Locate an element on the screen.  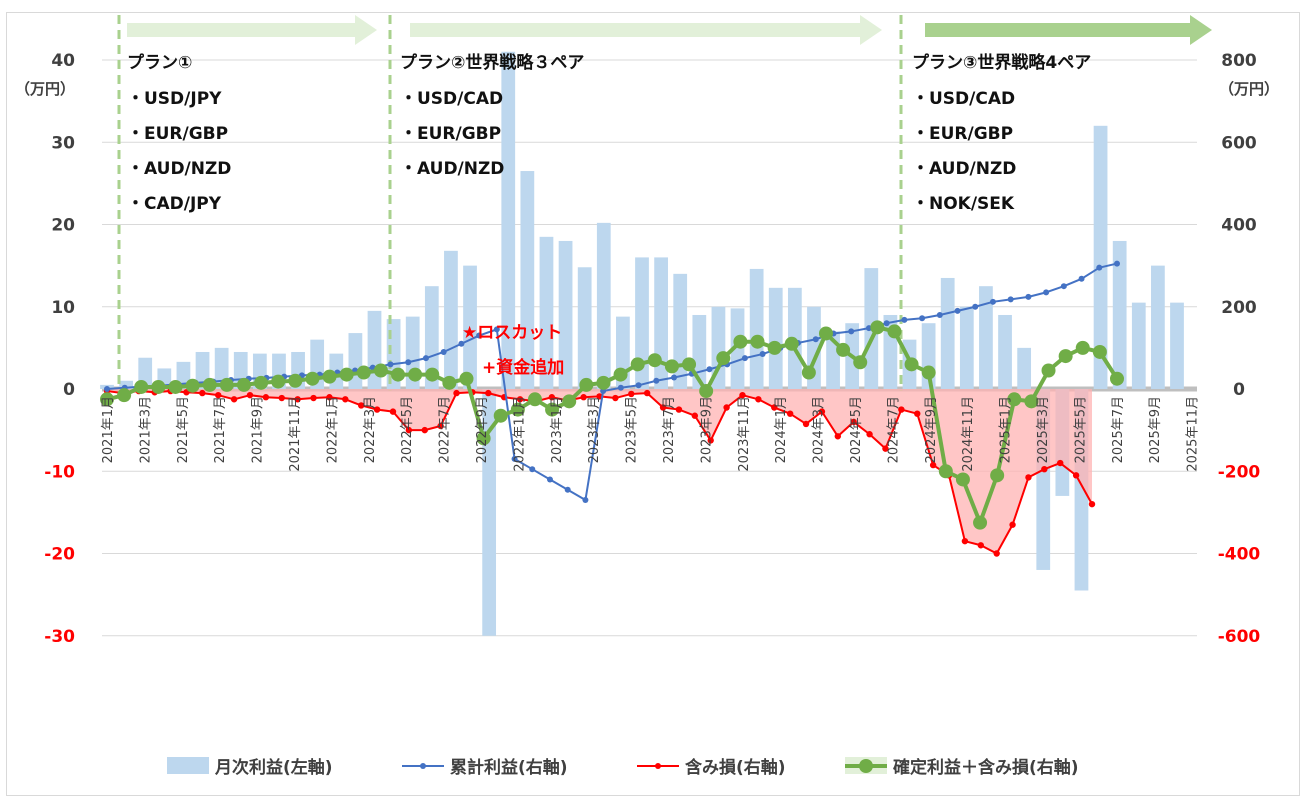
left-axis-tick: 40 is located at coordinates (63, 61).